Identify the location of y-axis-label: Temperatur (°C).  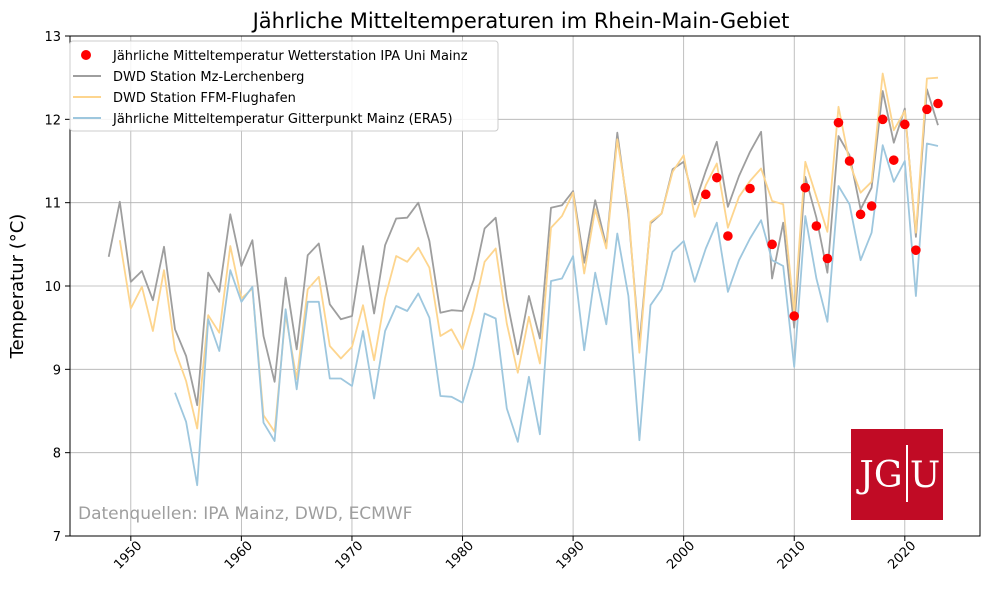
(17, 287).